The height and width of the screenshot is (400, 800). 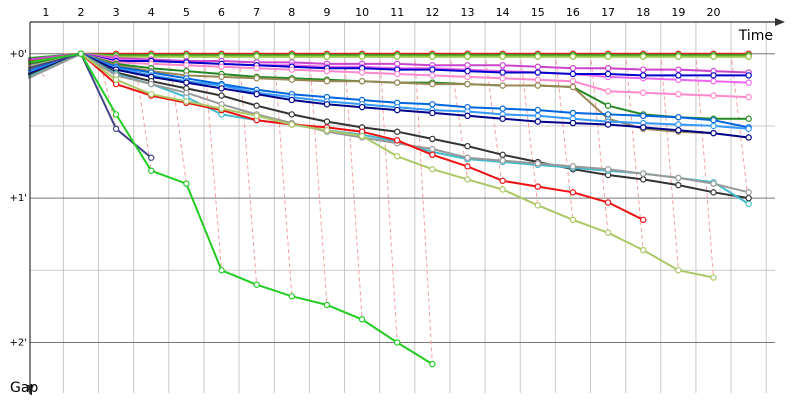 I want to click on x-tick-label: 7, so click(x=256, y=12).